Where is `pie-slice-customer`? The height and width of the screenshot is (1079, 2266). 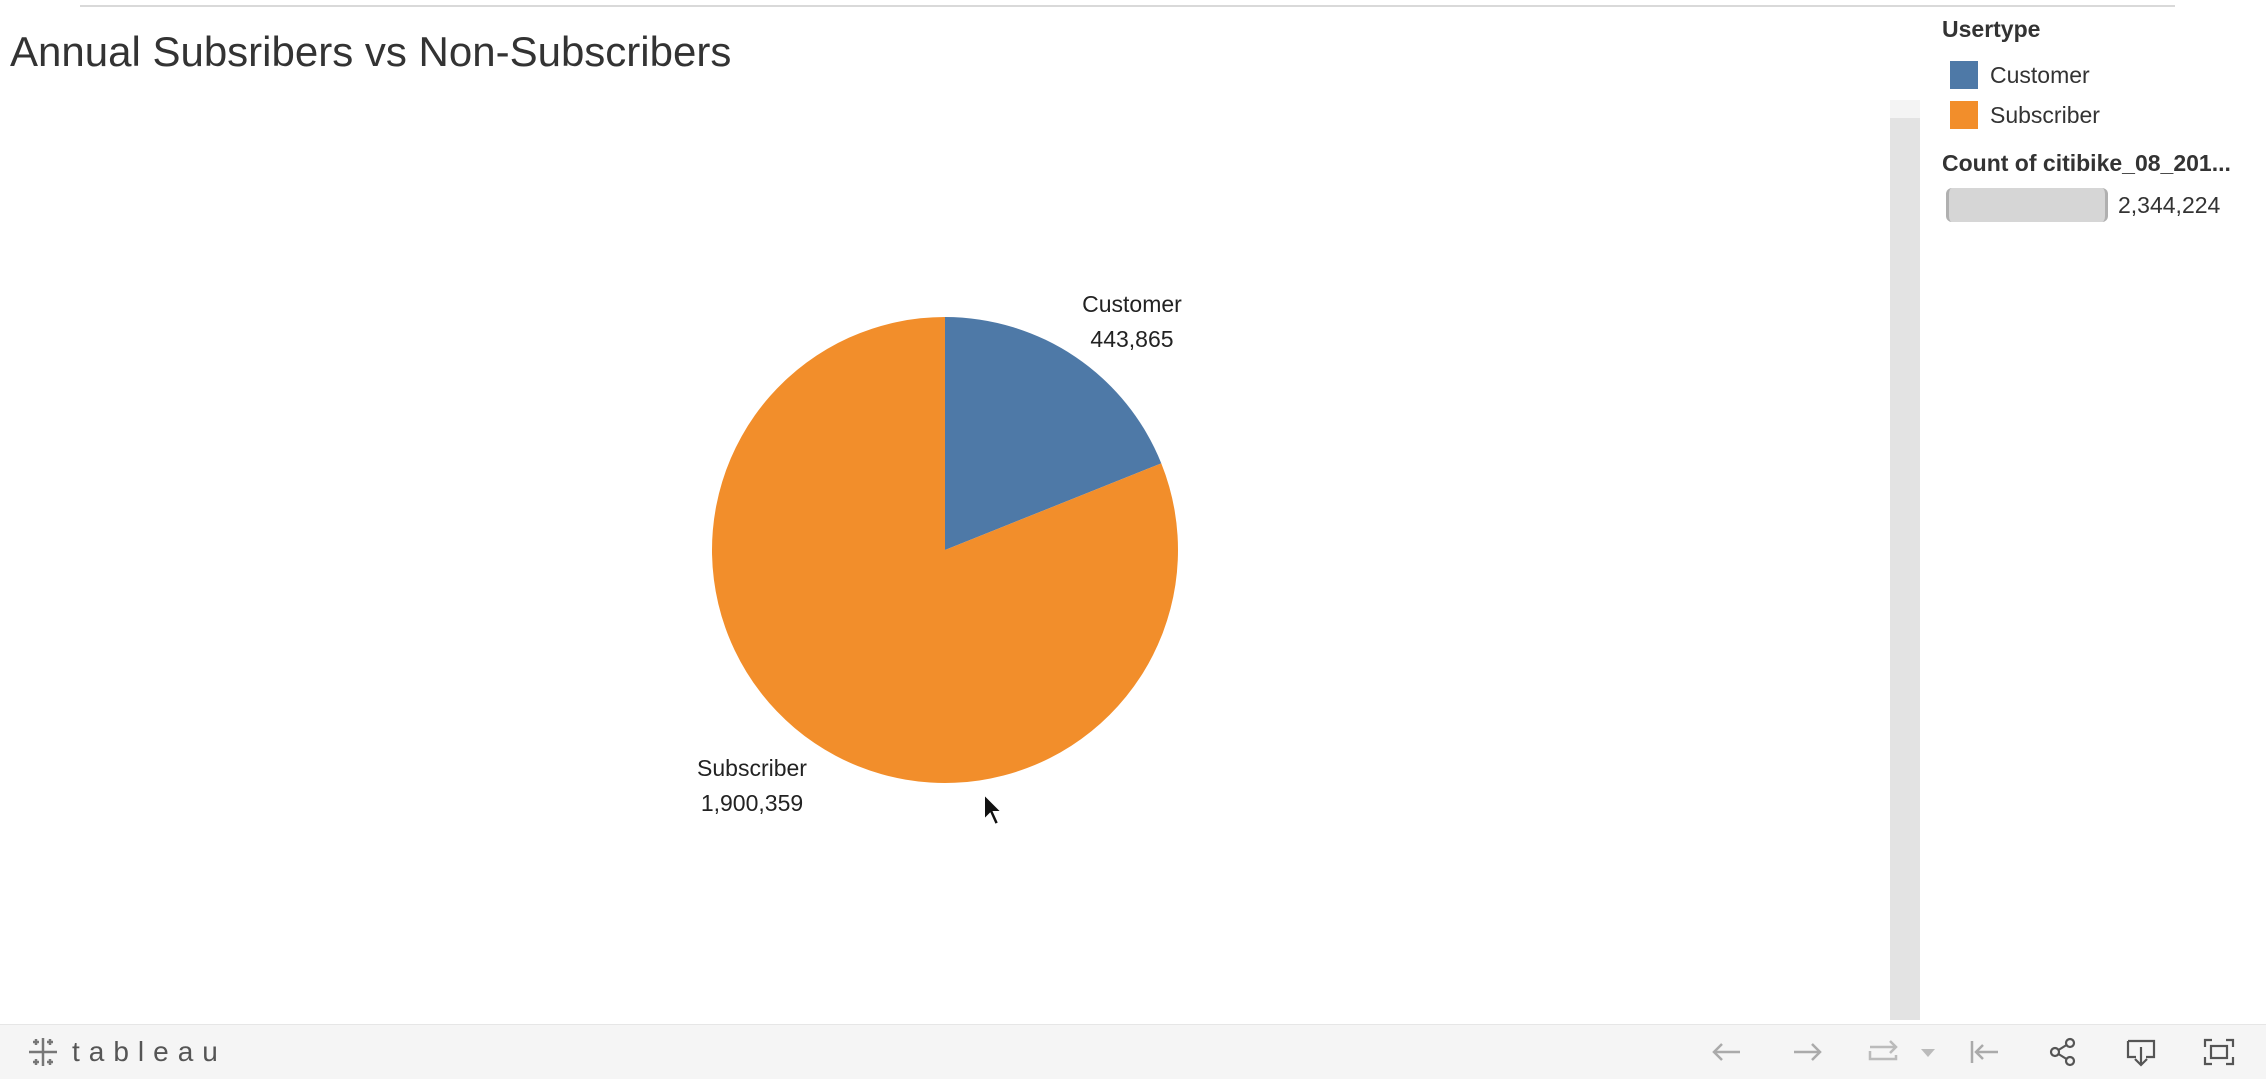
pie-slice-customer is located at coordinates (1053, 433).